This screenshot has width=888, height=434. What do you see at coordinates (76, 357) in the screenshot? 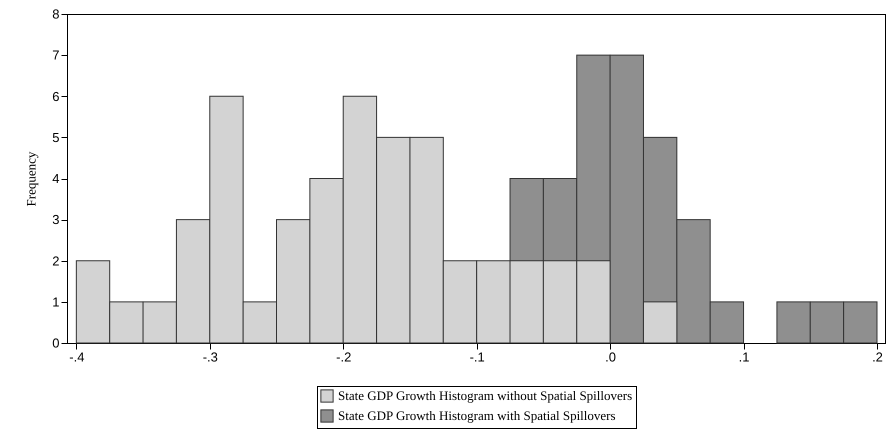
I see `x-tick-label: -.4` at bounding box center [76, 357].